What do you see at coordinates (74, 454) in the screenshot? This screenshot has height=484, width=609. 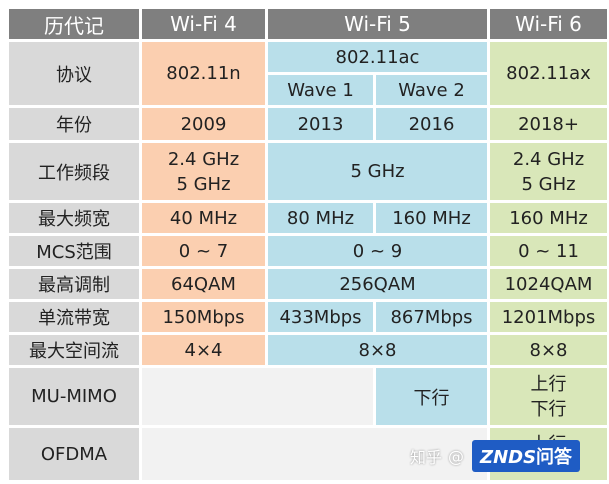 I see `row-label-ofdma: OFDMA` at bounding box center [74, 454].